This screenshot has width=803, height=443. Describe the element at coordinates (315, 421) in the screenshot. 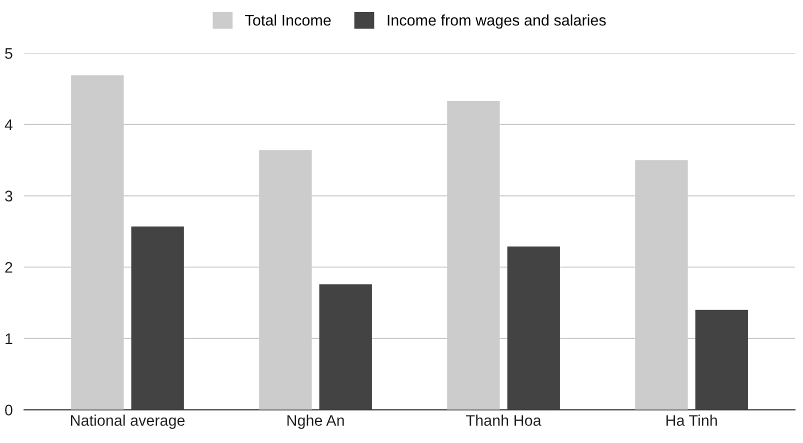

I see `x-tick-label: Nghe An` at that location.